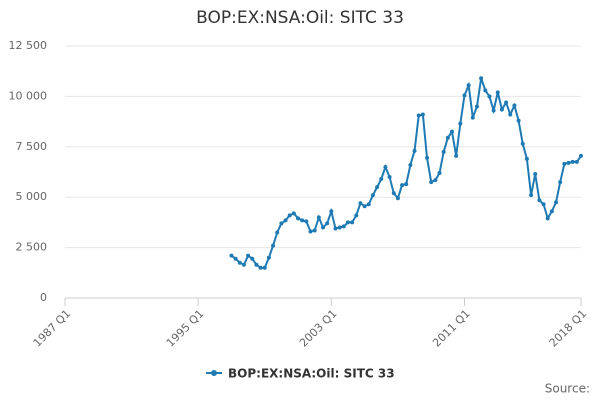 The image size is (600, 400). I want to click on chart-title: BOP:EX:NSA:Oil: SITC 33, so click(300, 18).